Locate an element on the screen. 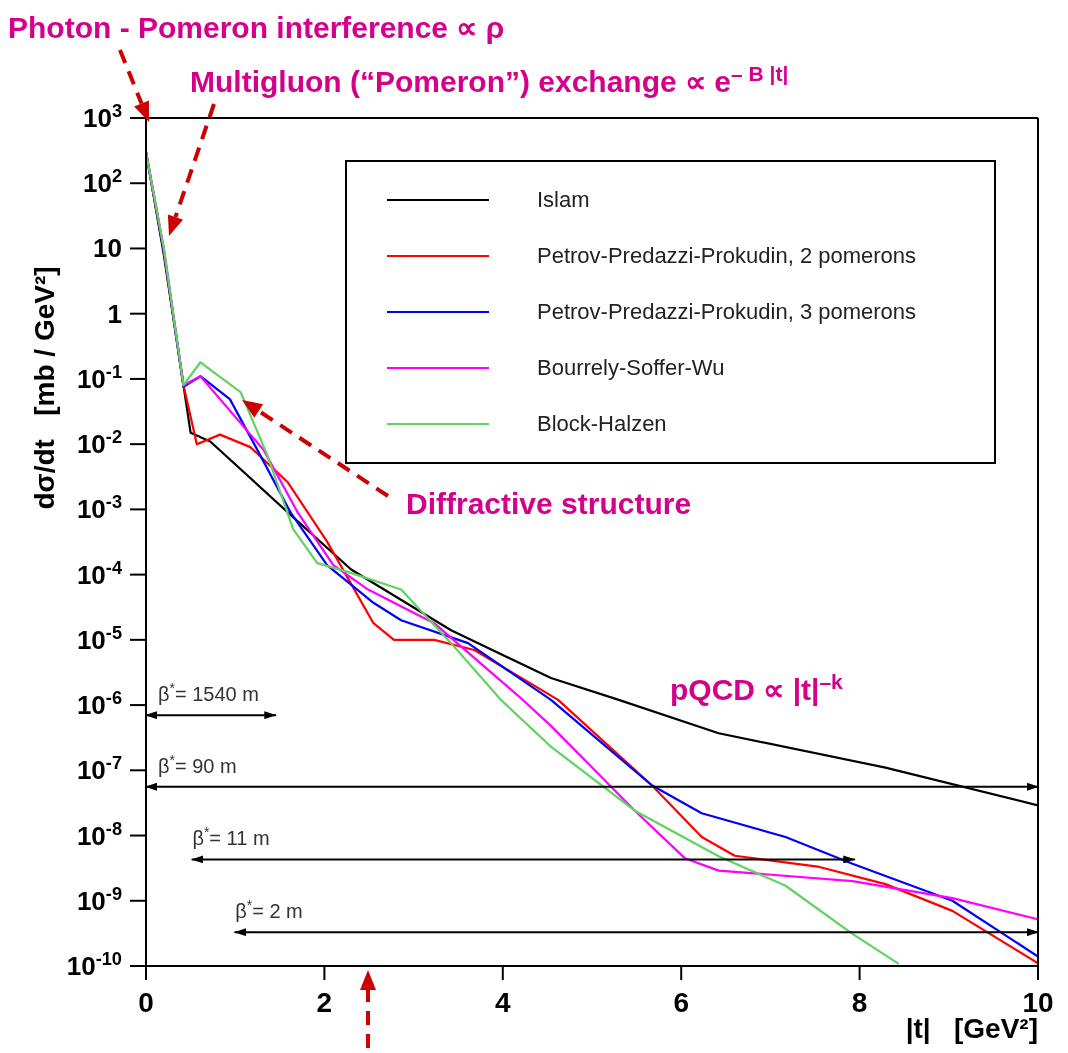 The image size is (1068, 1053). y-tick-label: 10$^{-2}$ is located at coordinates (99, 443).